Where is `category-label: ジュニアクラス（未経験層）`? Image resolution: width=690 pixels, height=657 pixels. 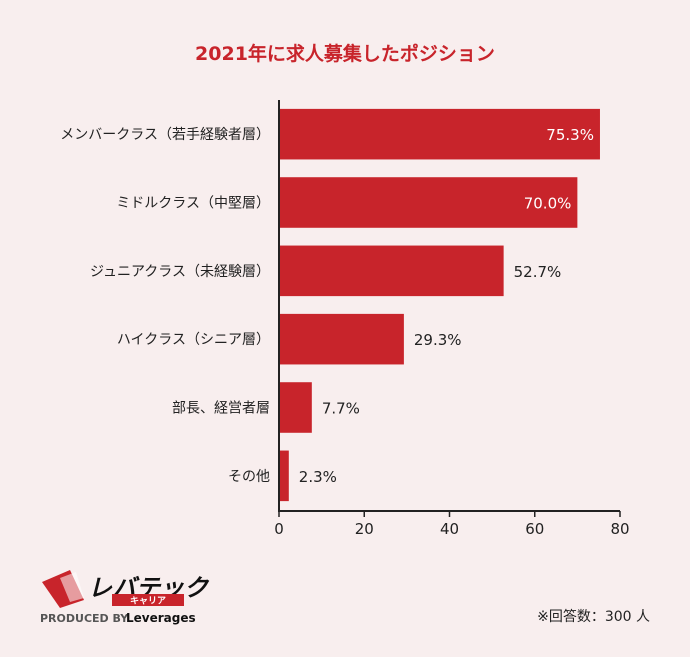 category-label: ジュニアクラス（未経験層） is located at coordinates (180, 272).